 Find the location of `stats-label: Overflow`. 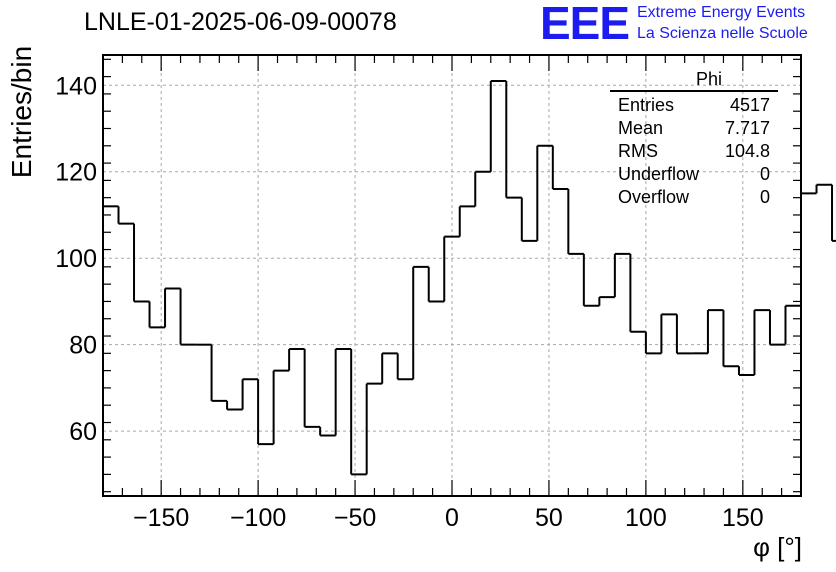

stats-label: Overflow is located at coordinates (654, 197).